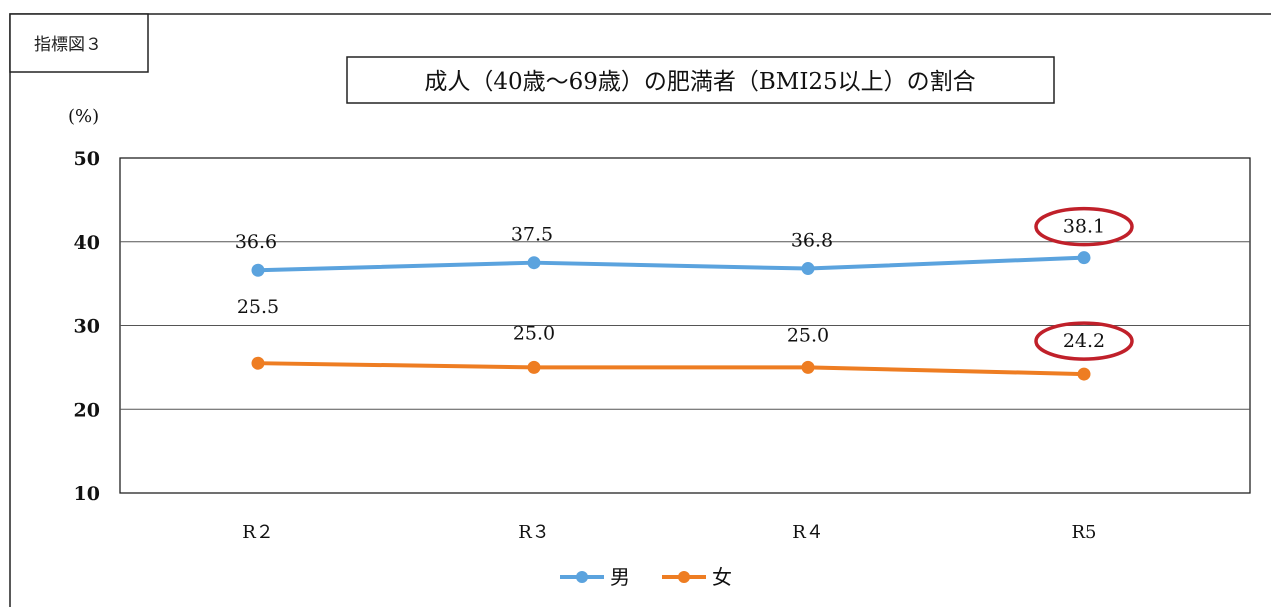 The image size is (1271, 607). I want to click on x-tick-label: R４, so click(808, 532).